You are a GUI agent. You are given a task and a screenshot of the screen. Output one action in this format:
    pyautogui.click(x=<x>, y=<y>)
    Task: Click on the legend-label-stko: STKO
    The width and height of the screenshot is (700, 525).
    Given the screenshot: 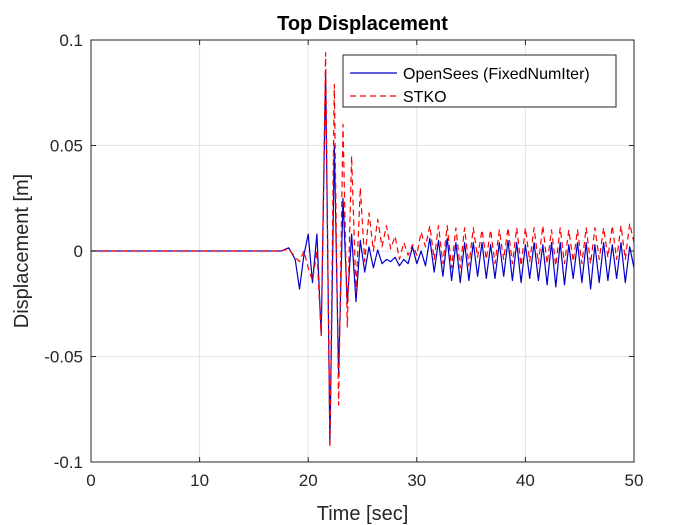 What is the action you would take?
    pyautogui.click(x=425, y=97)
    